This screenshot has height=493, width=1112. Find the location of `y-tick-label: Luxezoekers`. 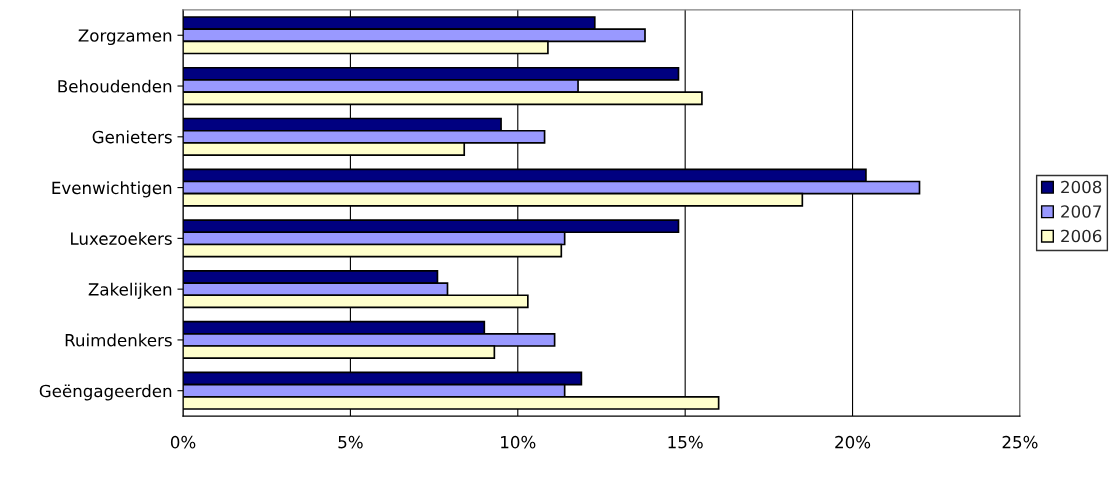

y-tick-label: Luxezoekers is located at coordinates (121, 238).